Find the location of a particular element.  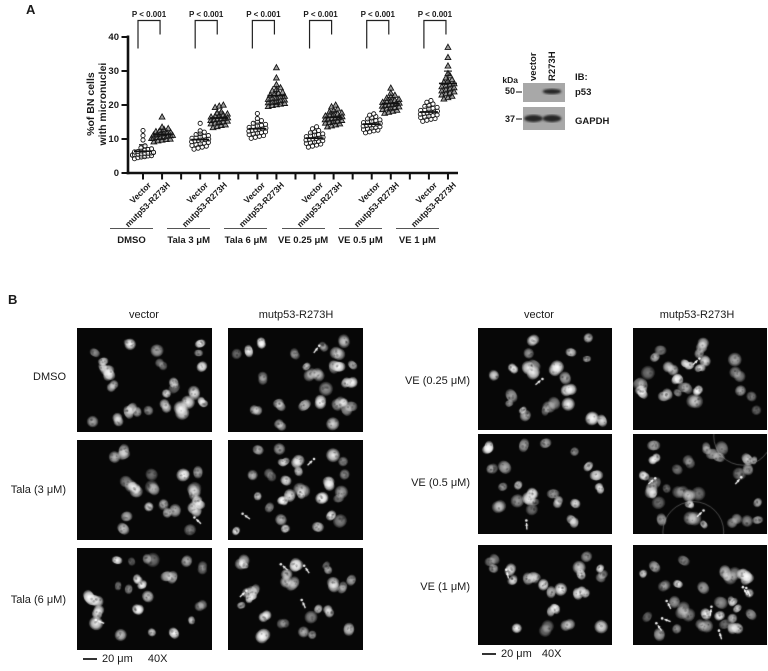

micrograph-left-row0-col1 is located at coordinates (295, 380).